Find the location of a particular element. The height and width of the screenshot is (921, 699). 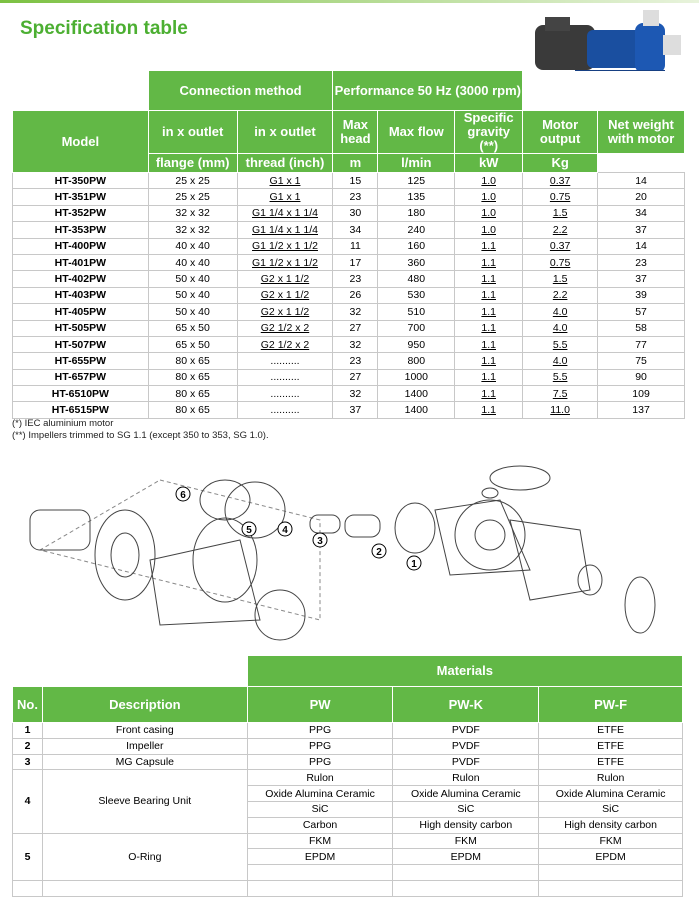

number-cell: 1 is located at coordinates (27, 730).